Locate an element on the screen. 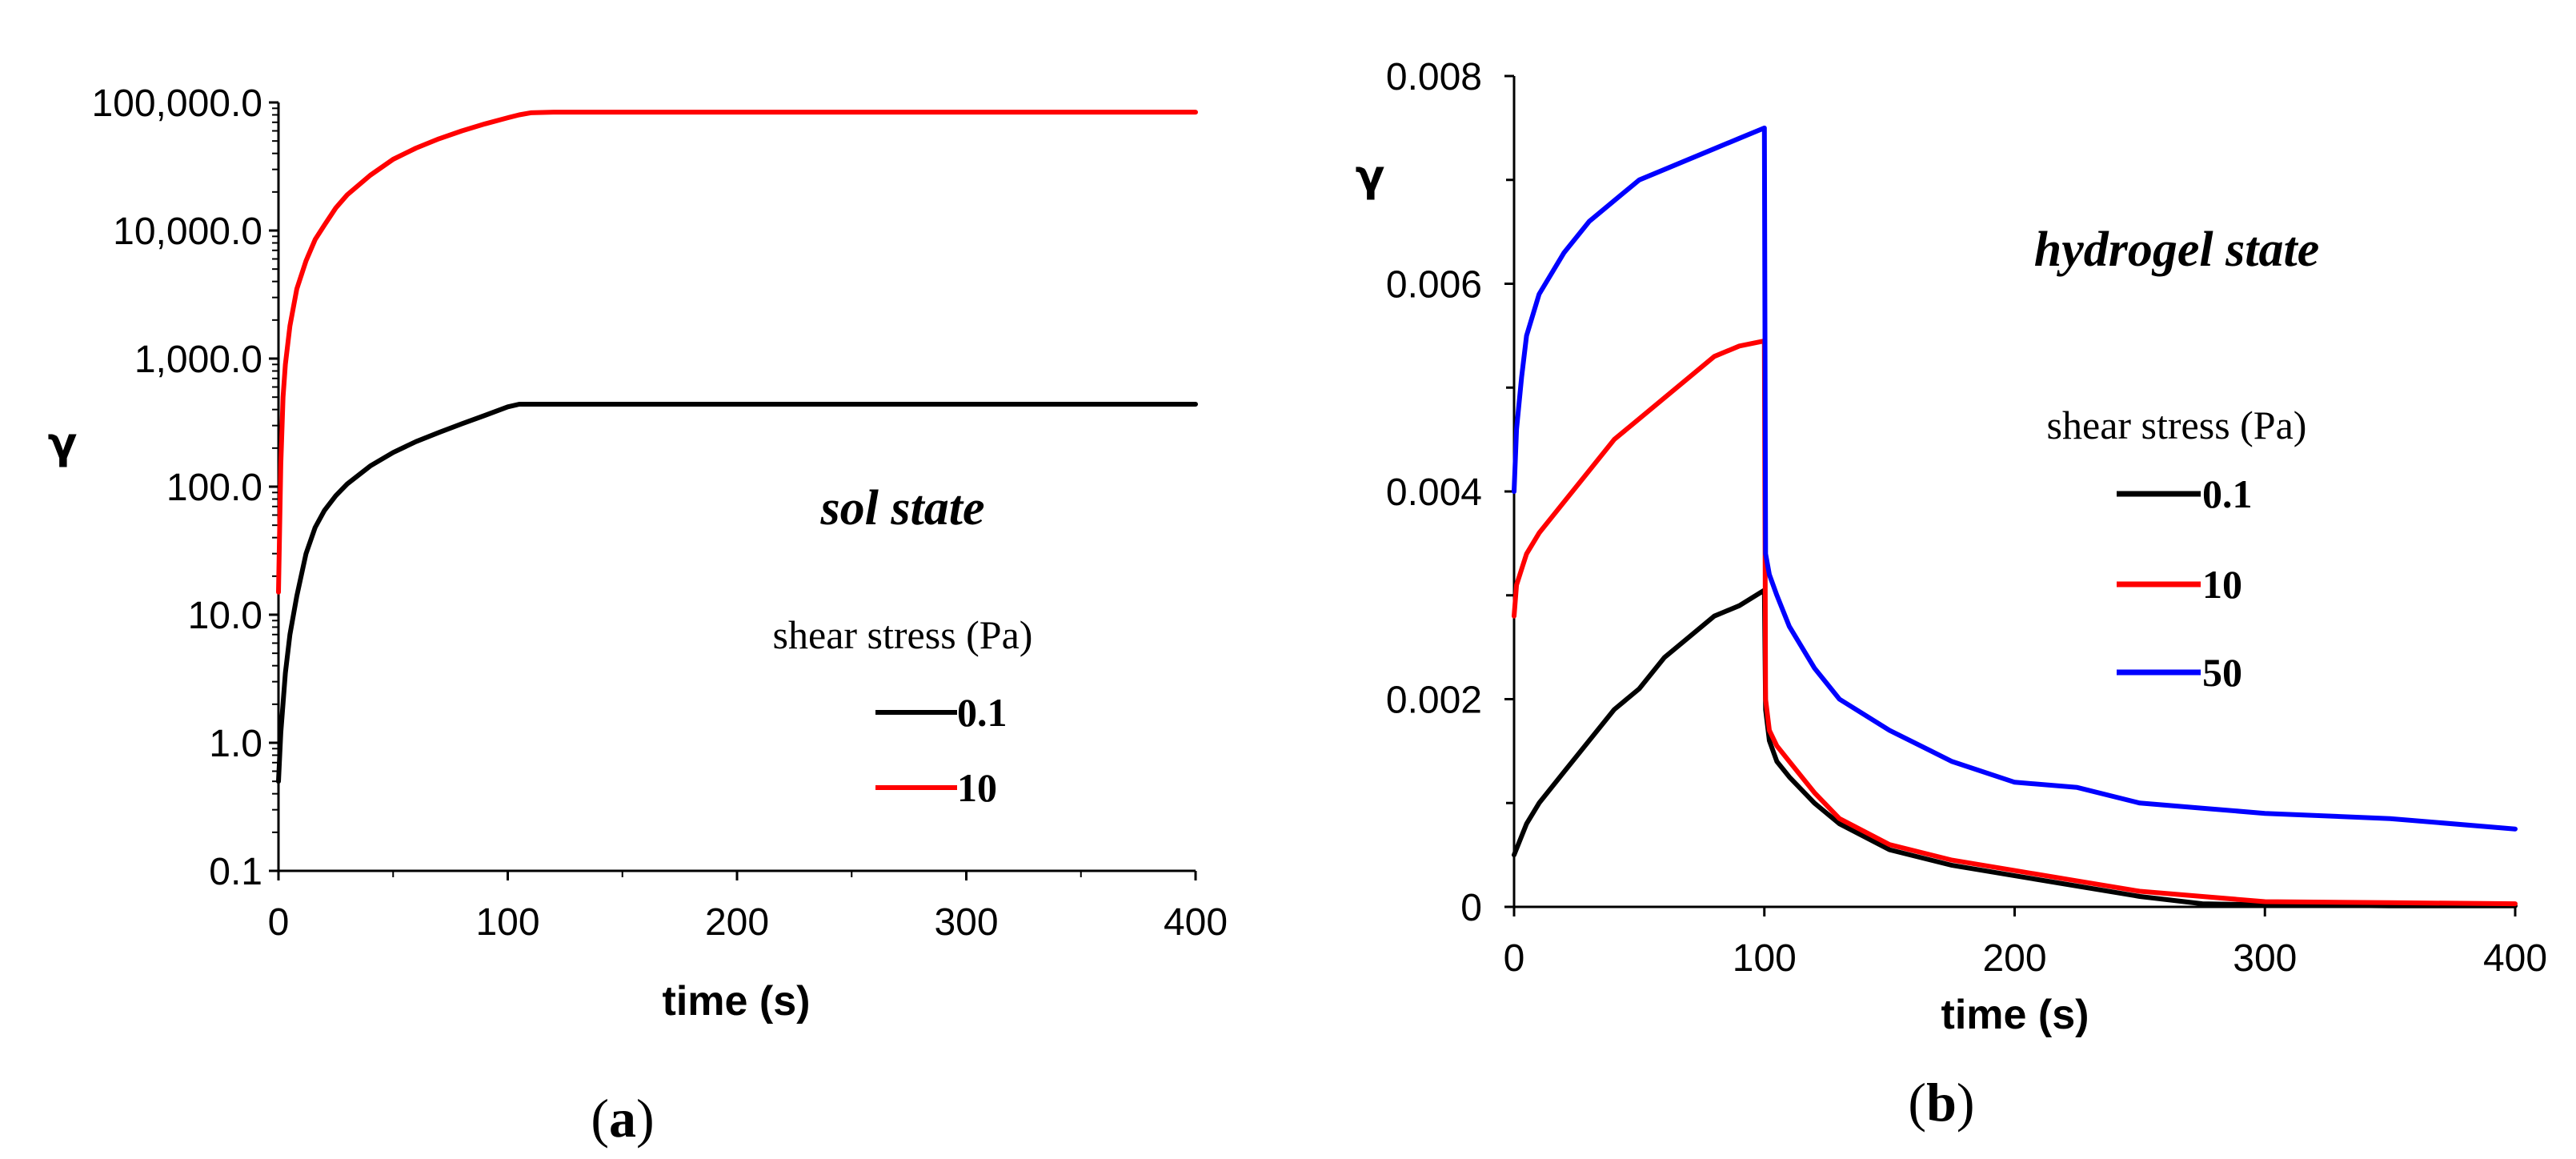 The width and height of the screenshot is (2576, 1159). panel-a-y-tick-label: 10.0 is located at coordinates (225, 616).